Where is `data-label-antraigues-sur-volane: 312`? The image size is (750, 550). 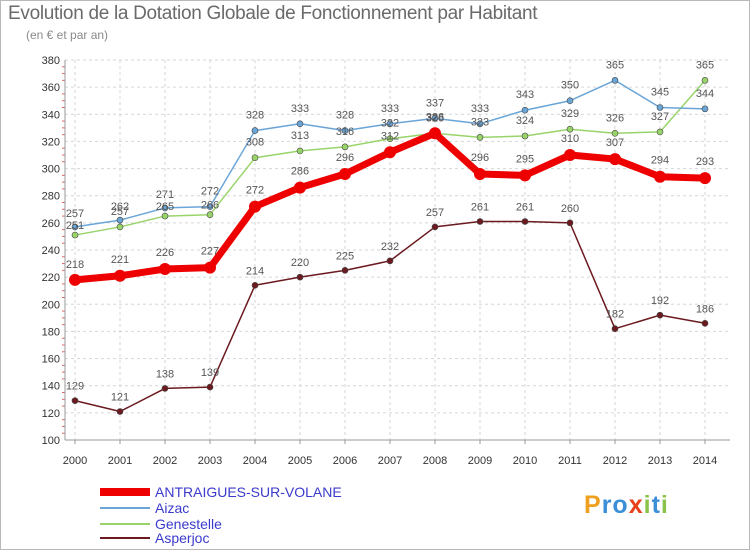
data-label-antraigues-sur-volane: 312 is located at coordinates (390, 136).